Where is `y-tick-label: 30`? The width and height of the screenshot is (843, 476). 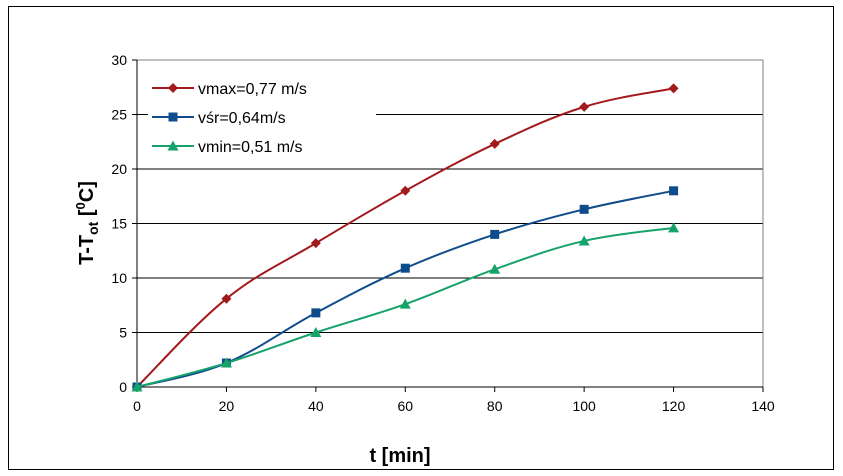 y-tick-label: 30 is located at coordinates (119, 60).